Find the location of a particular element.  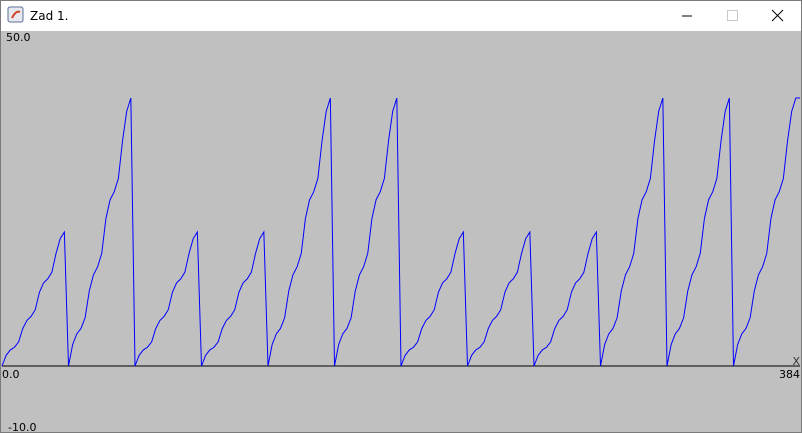

y-tick-label: -10.0 is located at coordinates (22, 427).